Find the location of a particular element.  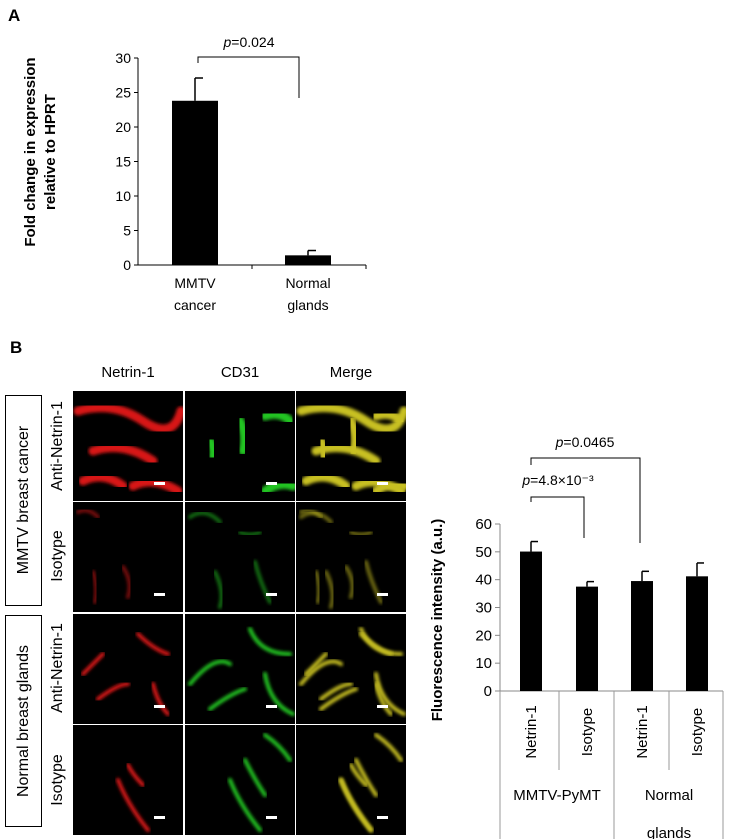

group-label: Normal is located at coordinates (669, 795).